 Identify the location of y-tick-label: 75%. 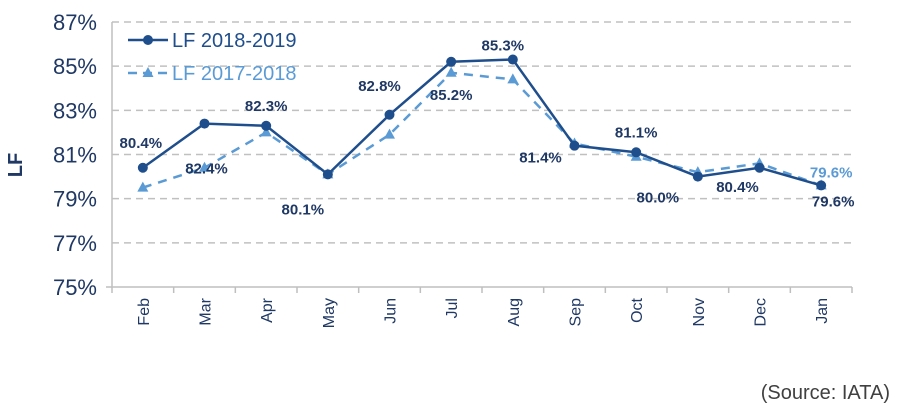
(75, 287).